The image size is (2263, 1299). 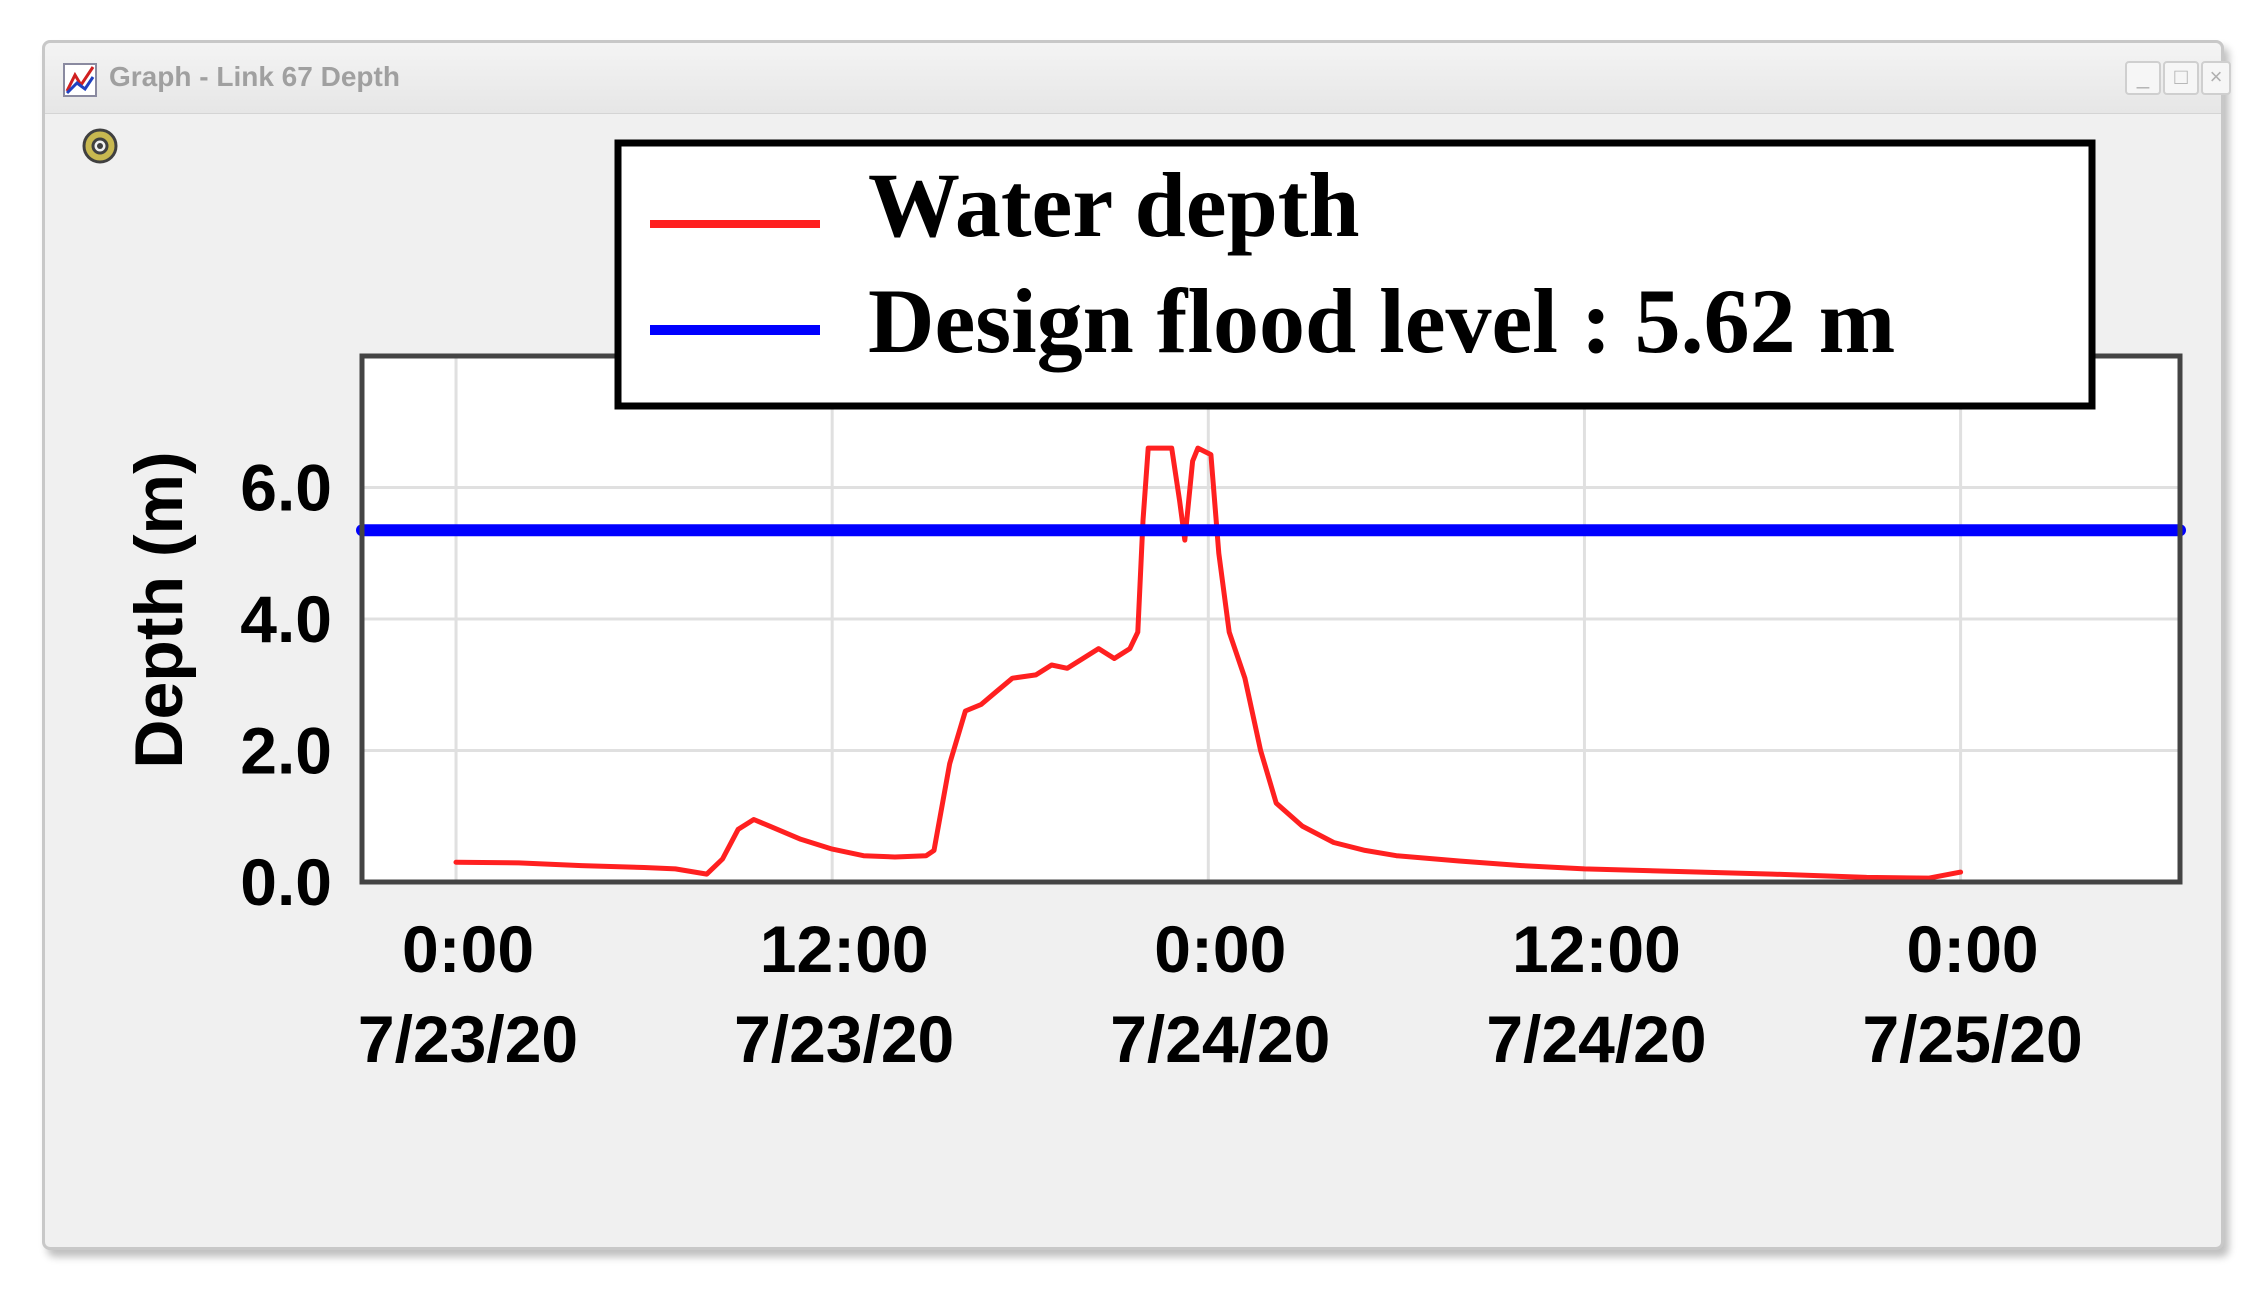 I want to click on close-icon: ×, so click(x=2216, y=76).